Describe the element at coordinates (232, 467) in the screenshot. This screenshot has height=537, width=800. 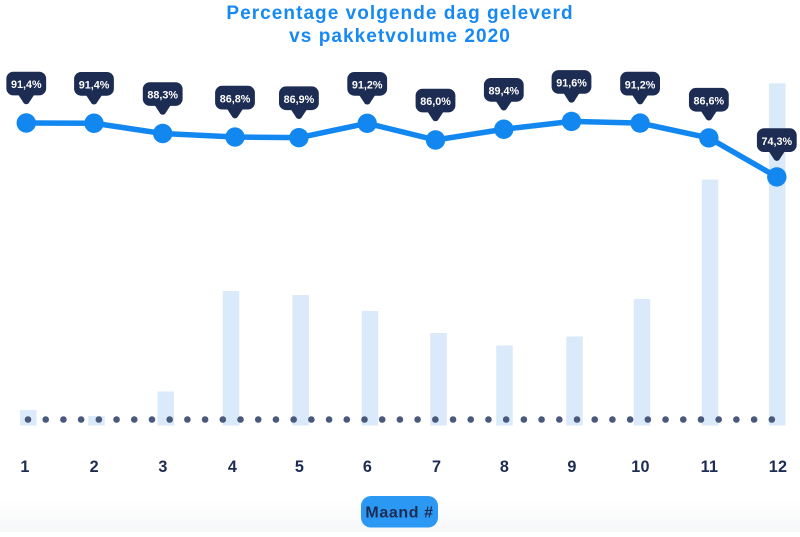
I see `svg-text: 4` at that location.